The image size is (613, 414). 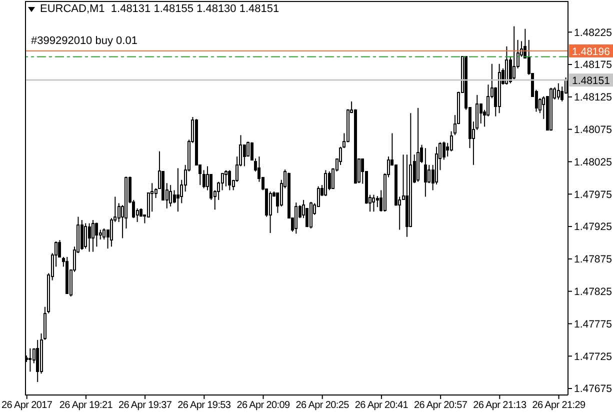 I want to click on annotation: #399292010 buy 0.01, so click(x=84, y=41).